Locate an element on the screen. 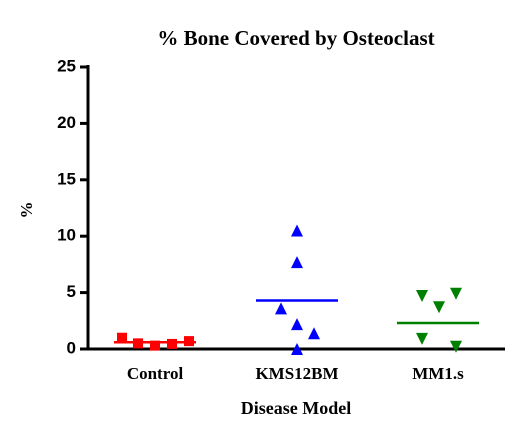 The image size is (505, 427). y-tick-label: 0 is located at coordinates (71, 347).